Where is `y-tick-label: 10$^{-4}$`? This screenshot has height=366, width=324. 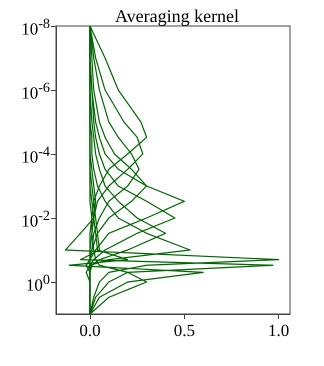
y-tick-label: 10$^{-4}$ is located at coordinates (35, 155).